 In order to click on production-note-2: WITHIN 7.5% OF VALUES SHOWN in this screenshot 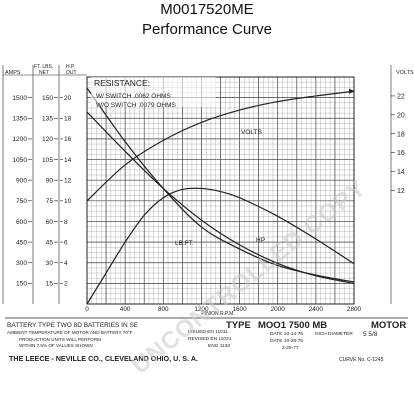, I will do `click(56, 345)`.